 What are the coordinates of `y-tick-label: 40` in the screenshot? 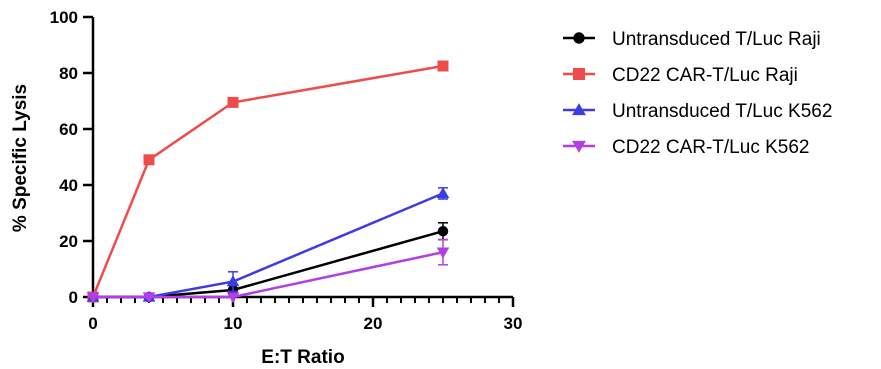 It's located at (68, 185).